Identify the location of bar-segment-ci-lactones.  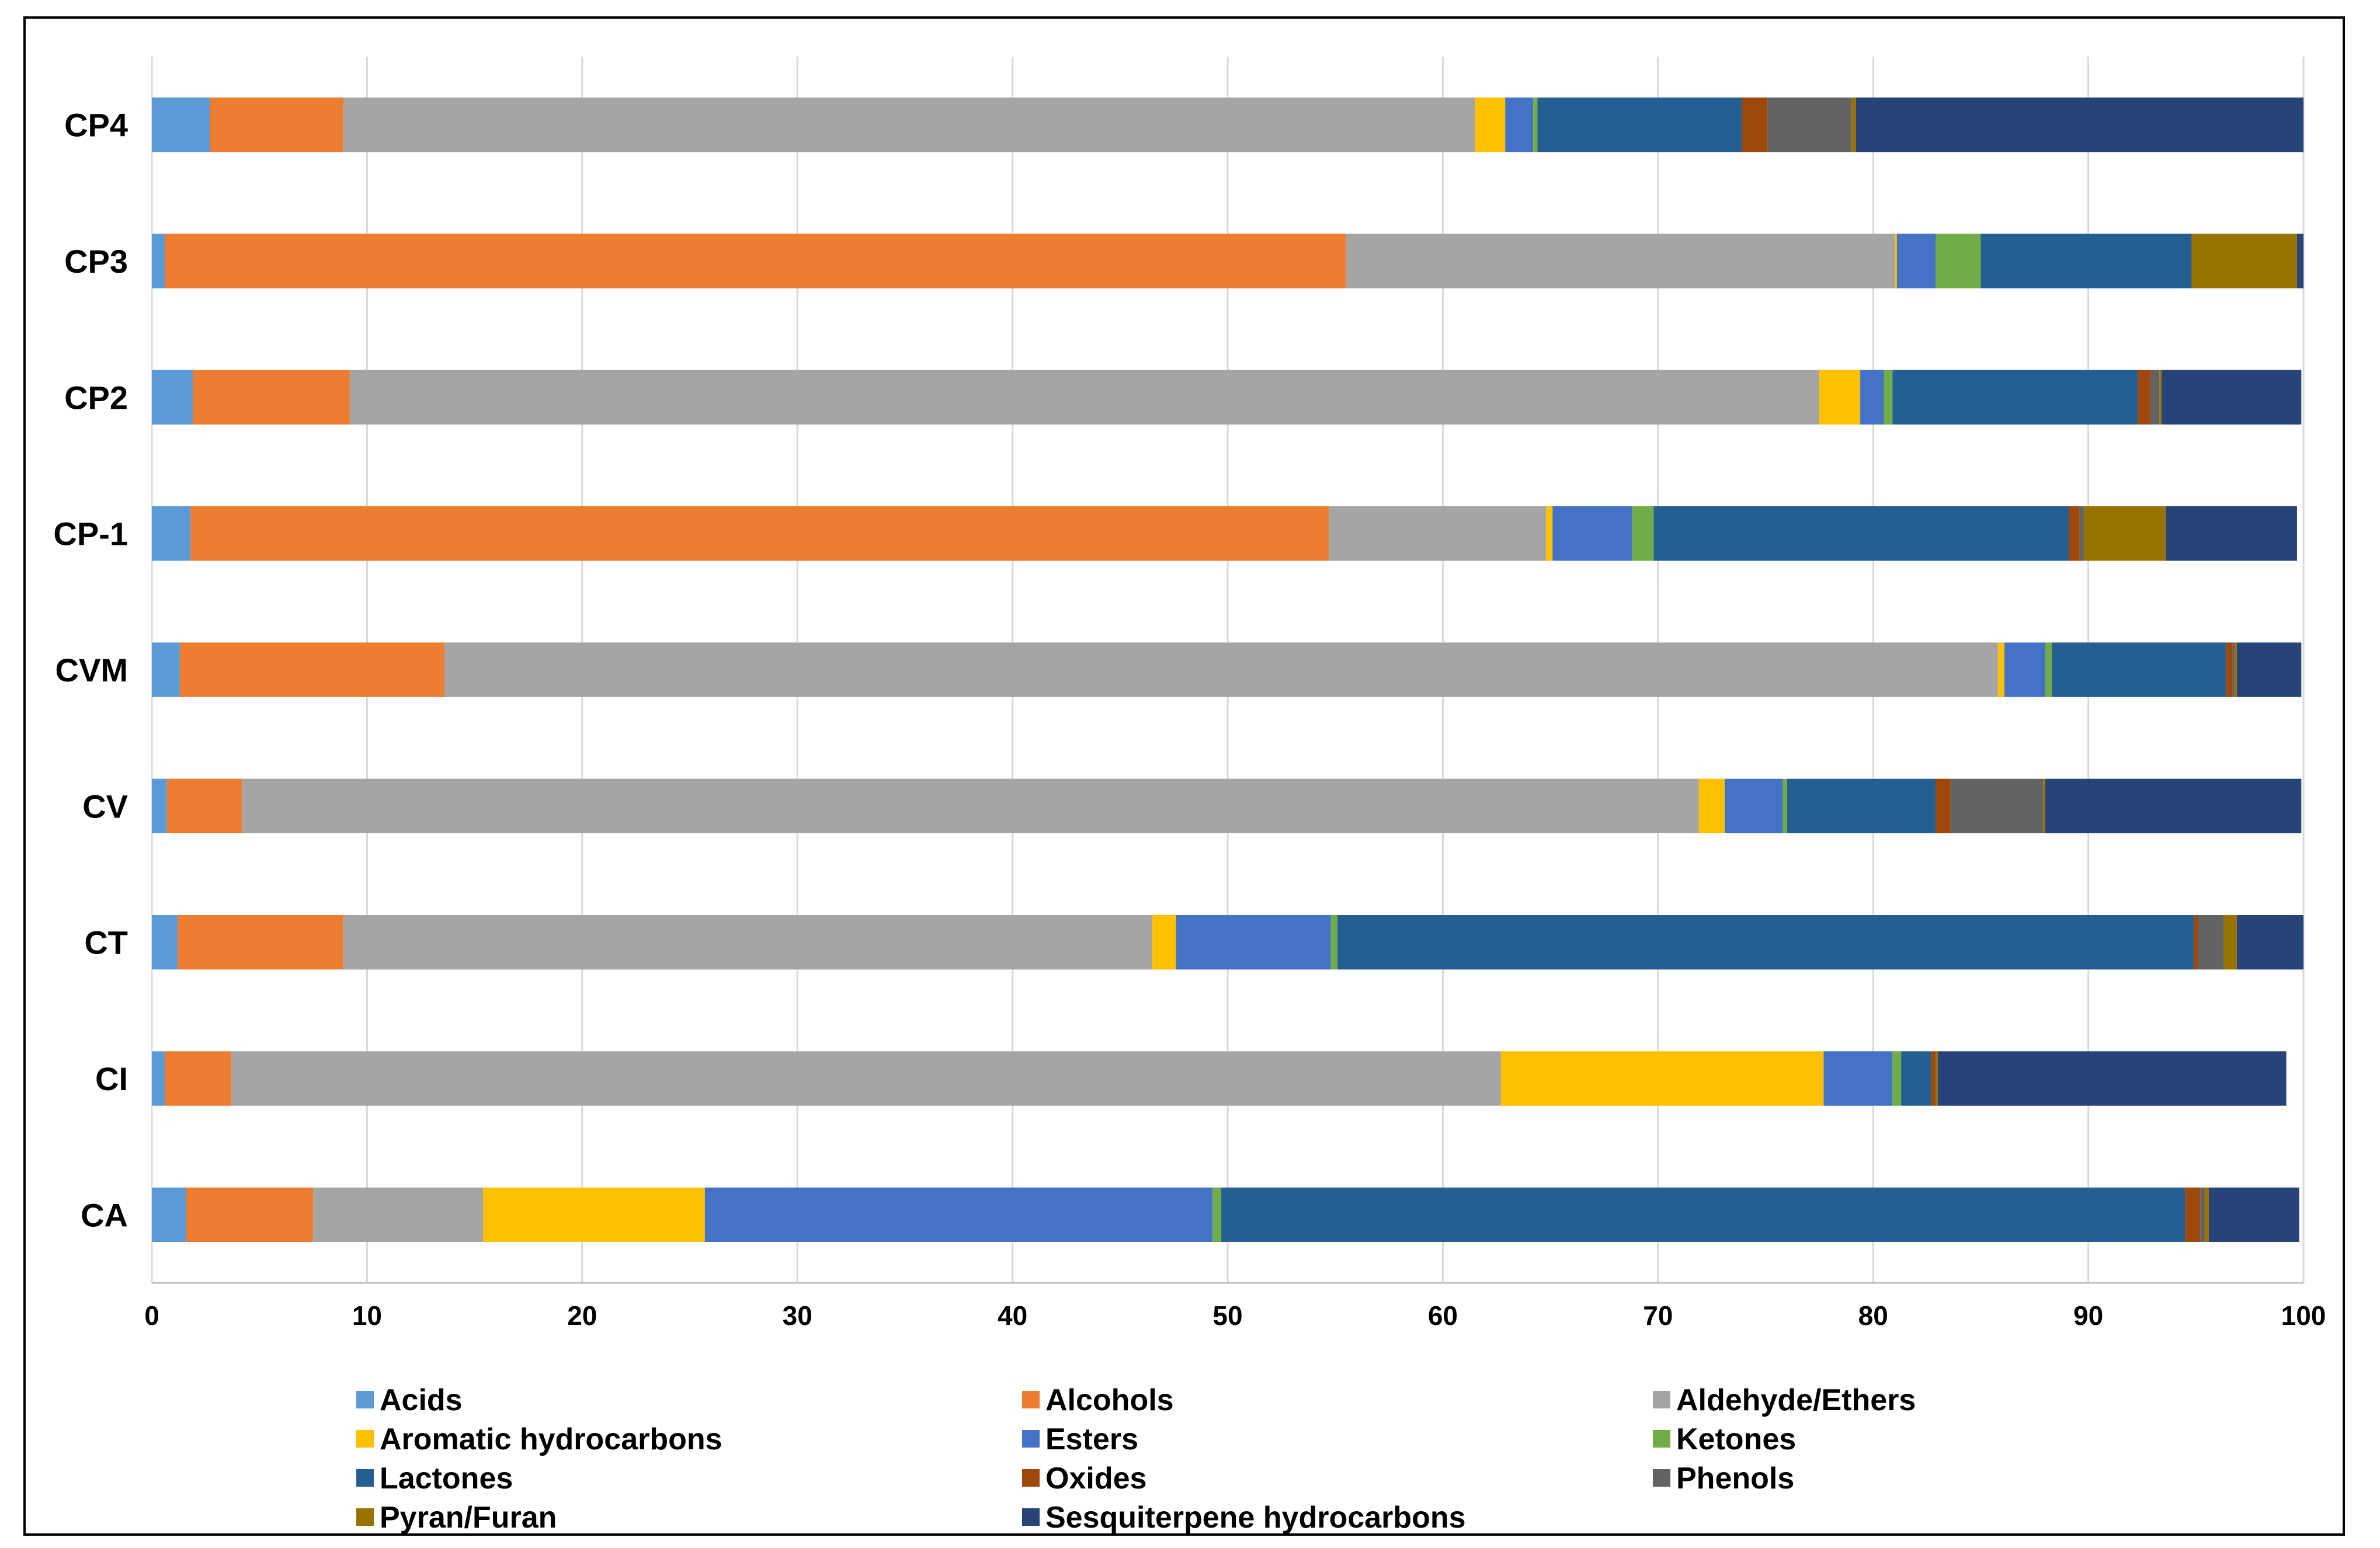
(1916, 1078).